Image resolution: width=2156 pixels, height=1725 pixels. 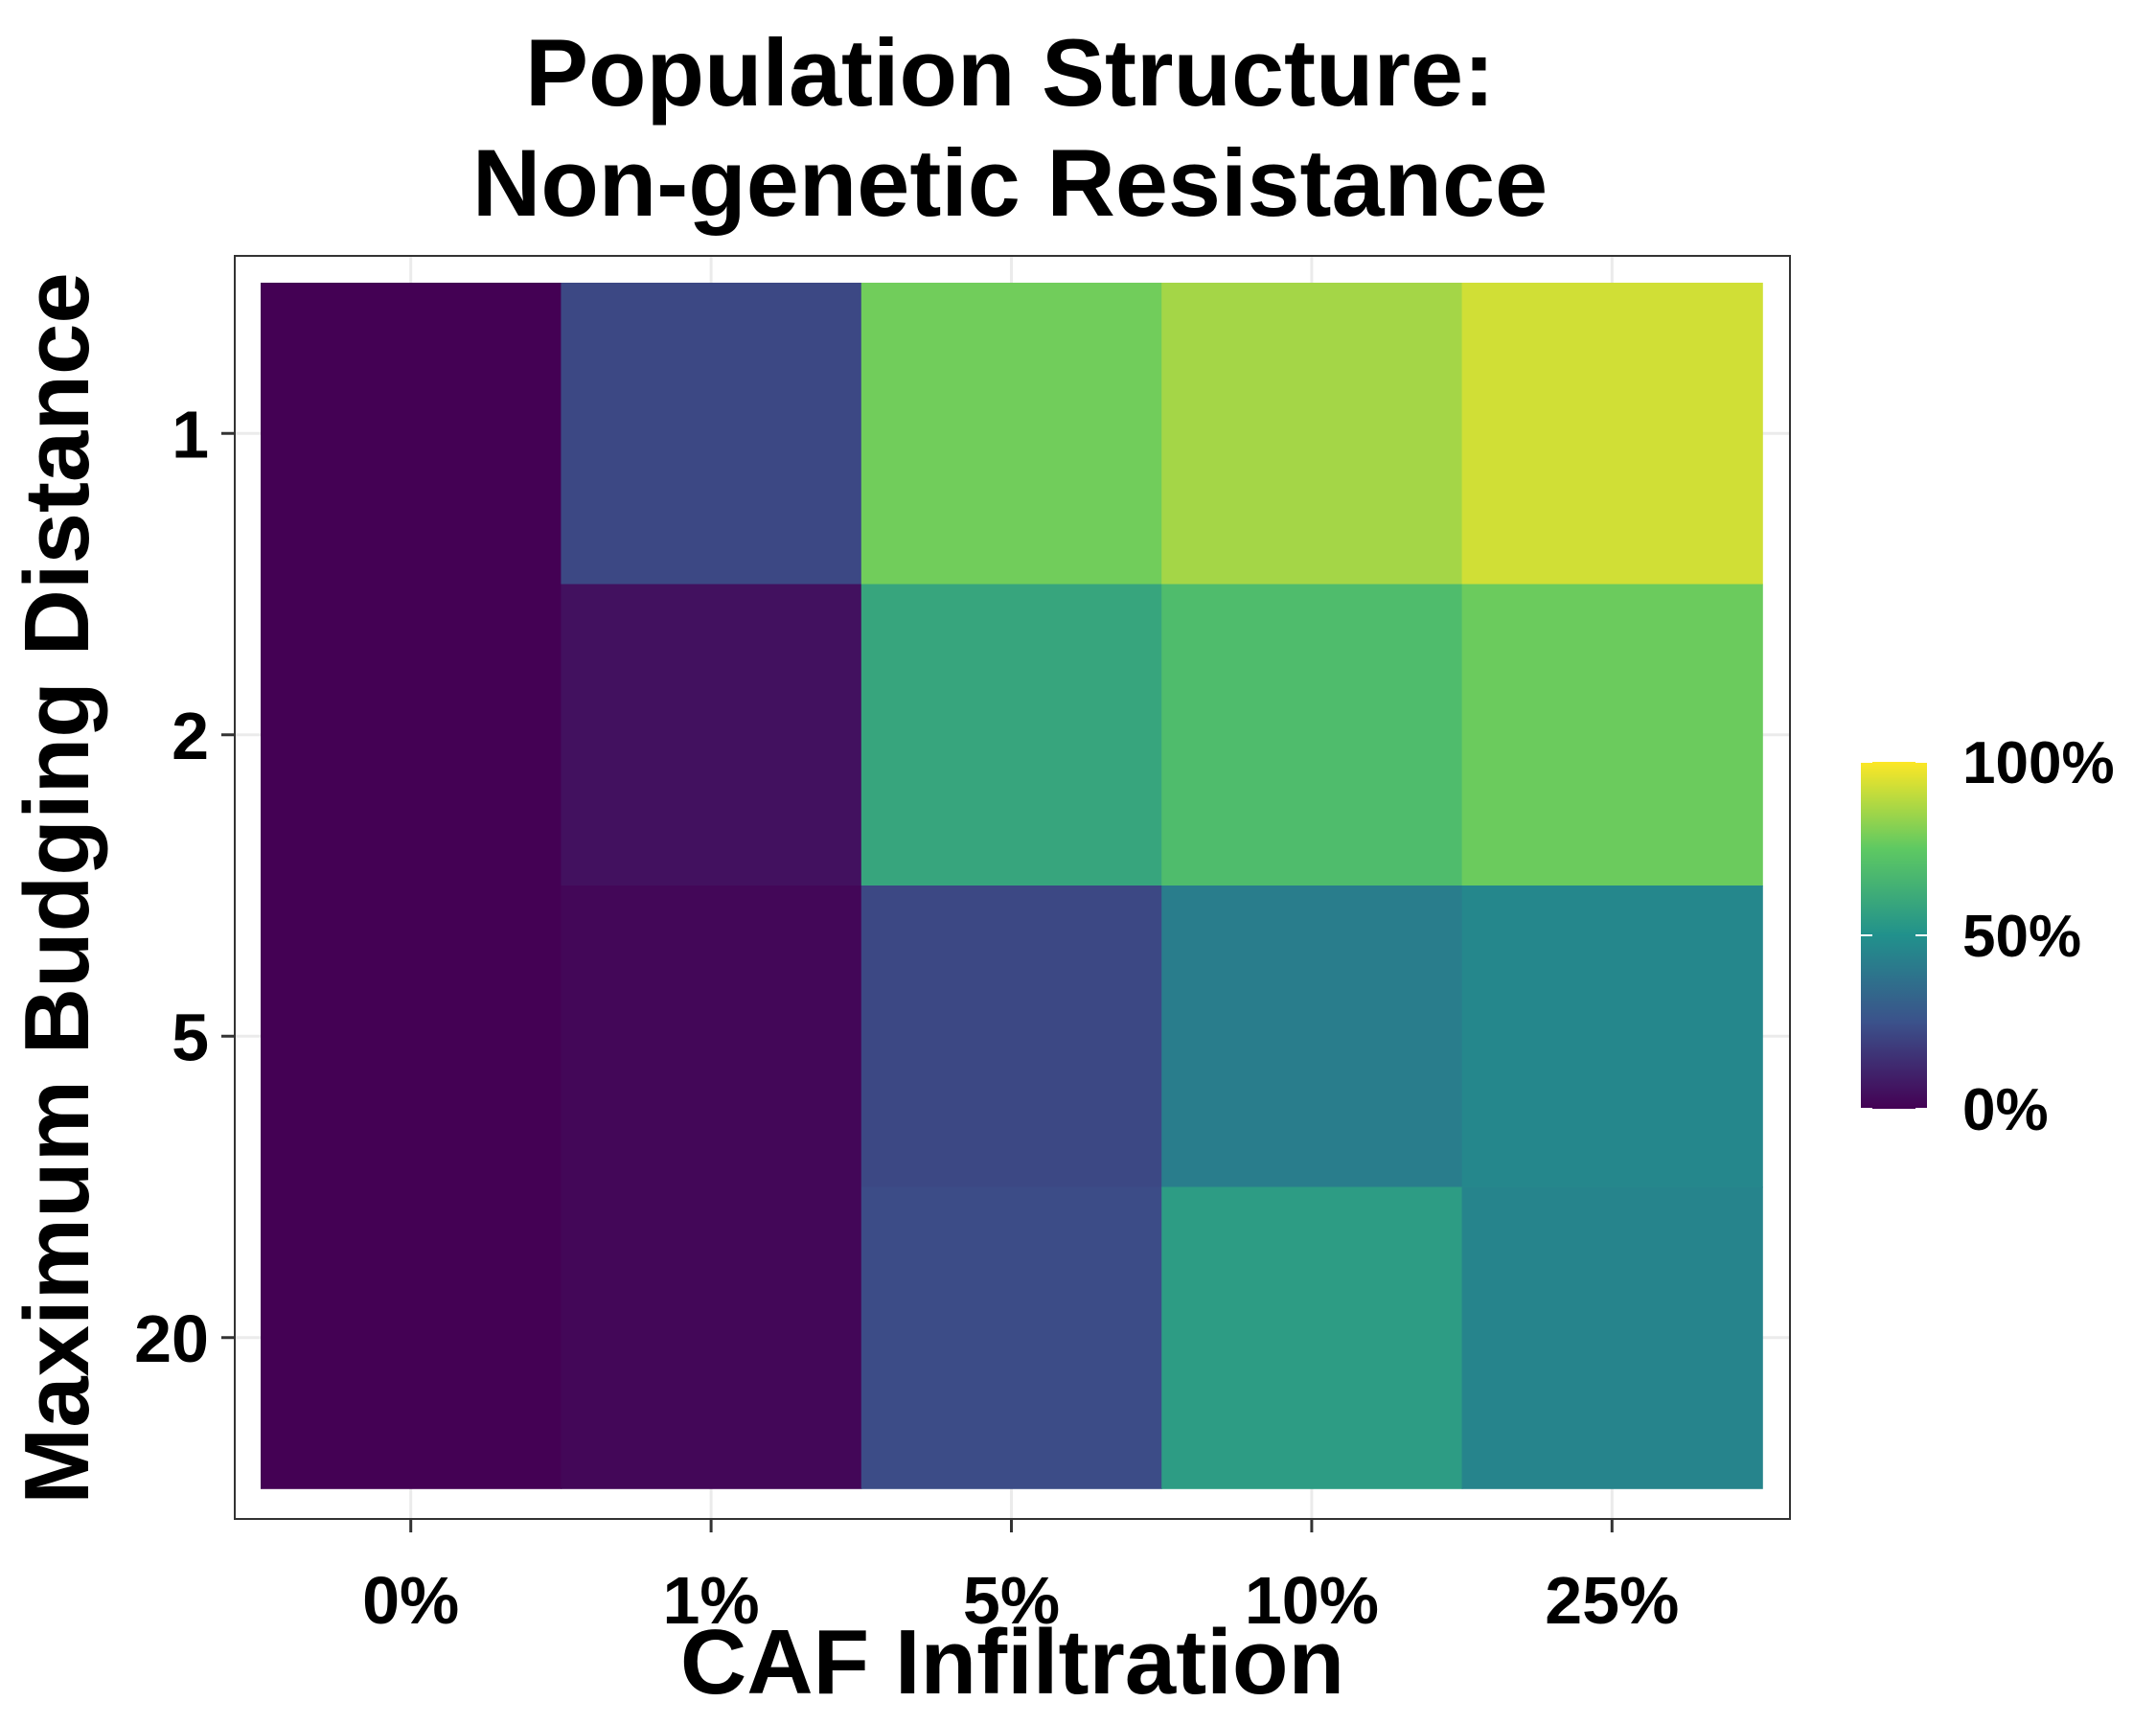 What do you see at coordinates (2022, 937) in the screenshot?
I see `legend-tick-label: 50%` at bounding box center [2022, 937].